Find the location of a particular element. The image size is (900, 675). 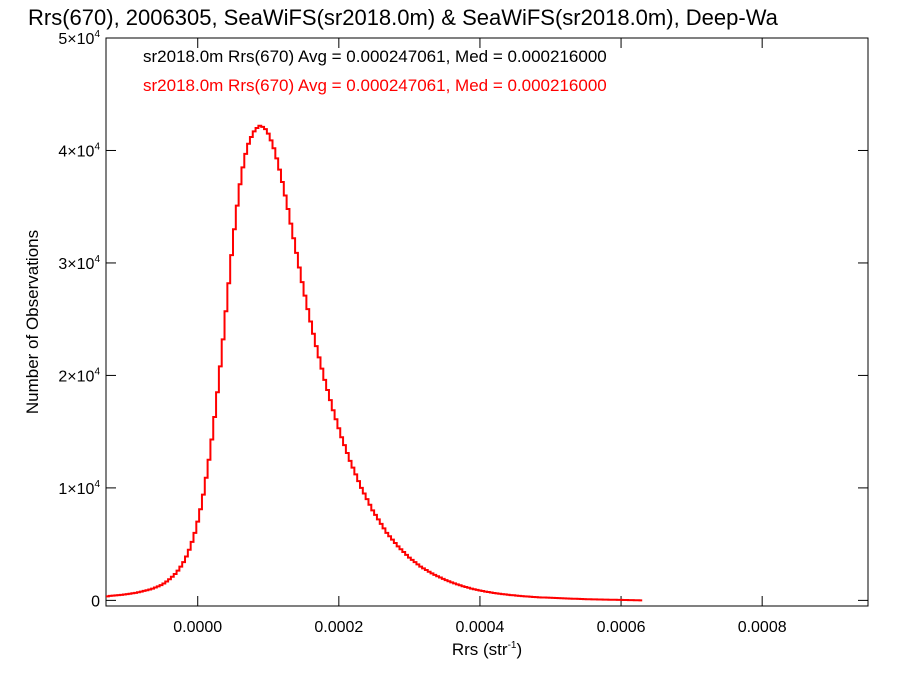

y-tick-label: 5×10⁴ is located at coordinates (79, 38).